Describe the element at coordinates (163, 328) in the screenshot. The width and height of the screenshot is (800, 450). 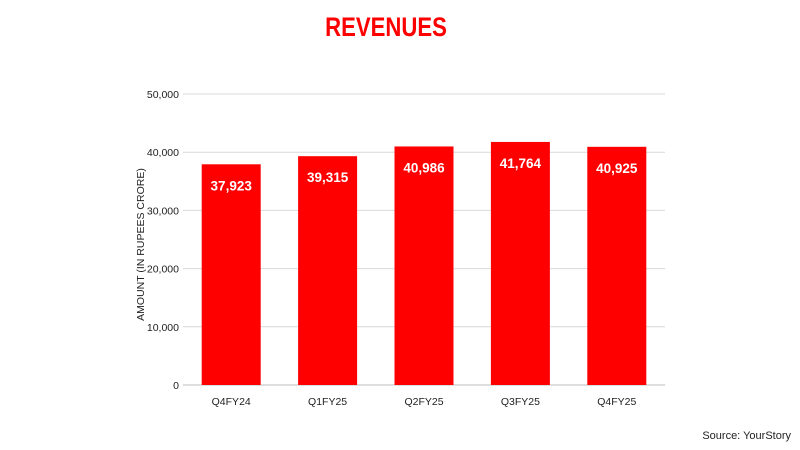
I see `y-tick-label: 10,000` at that location.